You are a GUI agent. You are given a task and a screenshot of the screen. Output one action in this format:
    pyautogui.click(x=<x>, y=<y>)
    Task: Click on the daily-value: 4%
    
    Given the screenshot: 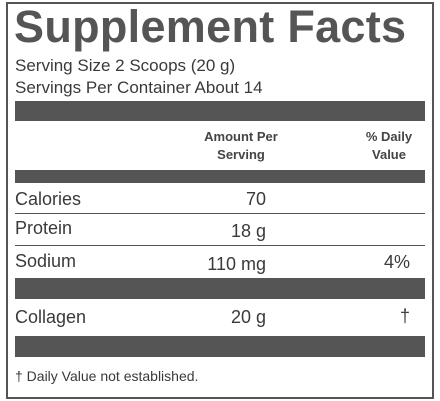 What is the action you would take?
    pyautogui.click(x=396, y=262)
    